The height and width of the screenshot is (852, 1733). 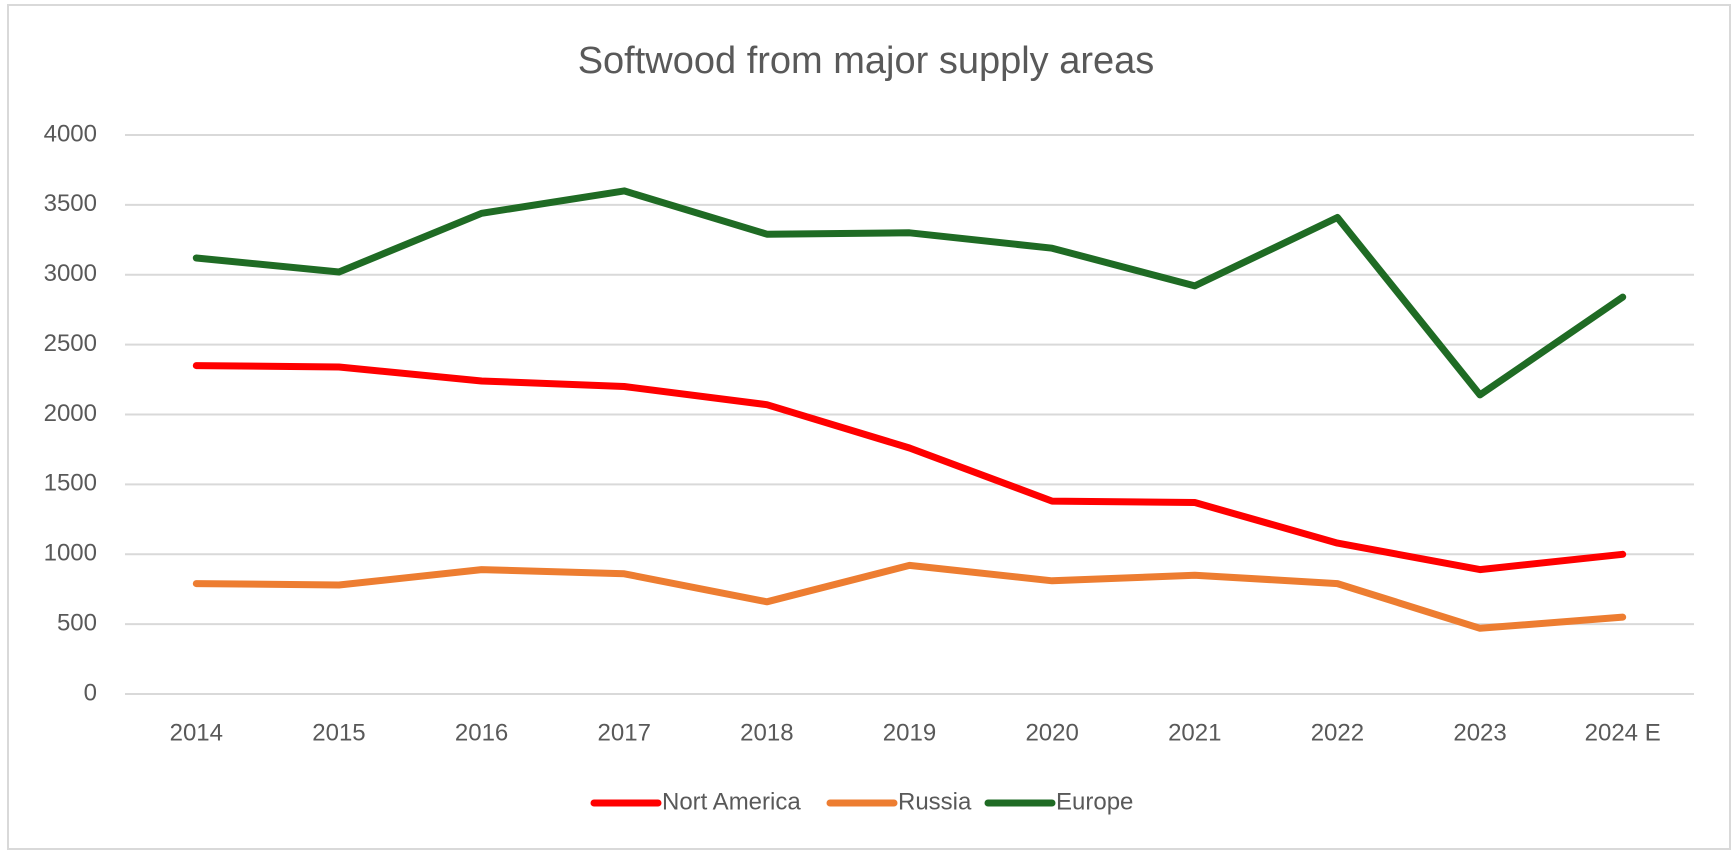 I want to click on y-tick-label: 500, so click(x=77, y=622).